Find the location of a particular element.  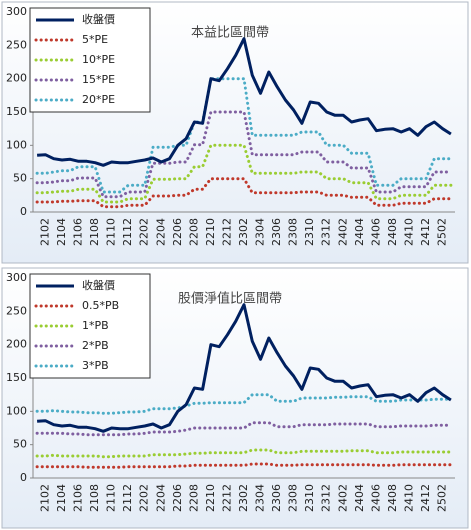

chart-title: 股價淨值比區間帶 is located at coordinates (230, 299).